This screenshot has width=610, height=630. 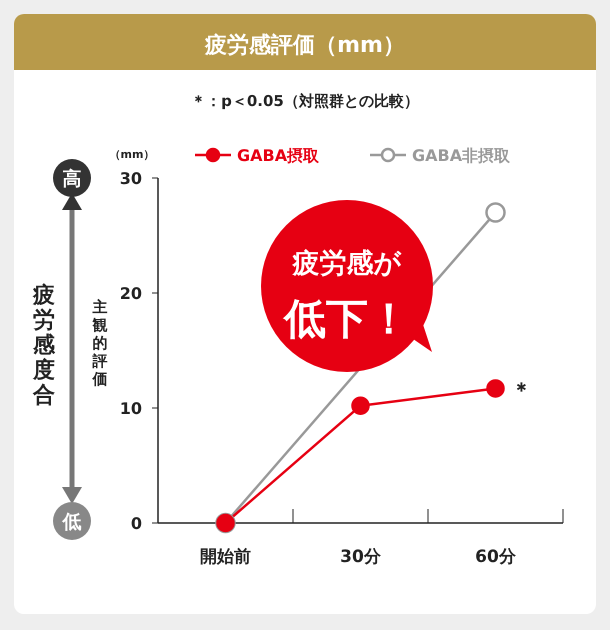 What do you see at coordinates (72, 522) in the screenshot?
I see `text: 低` at bounding box center [72, 522].